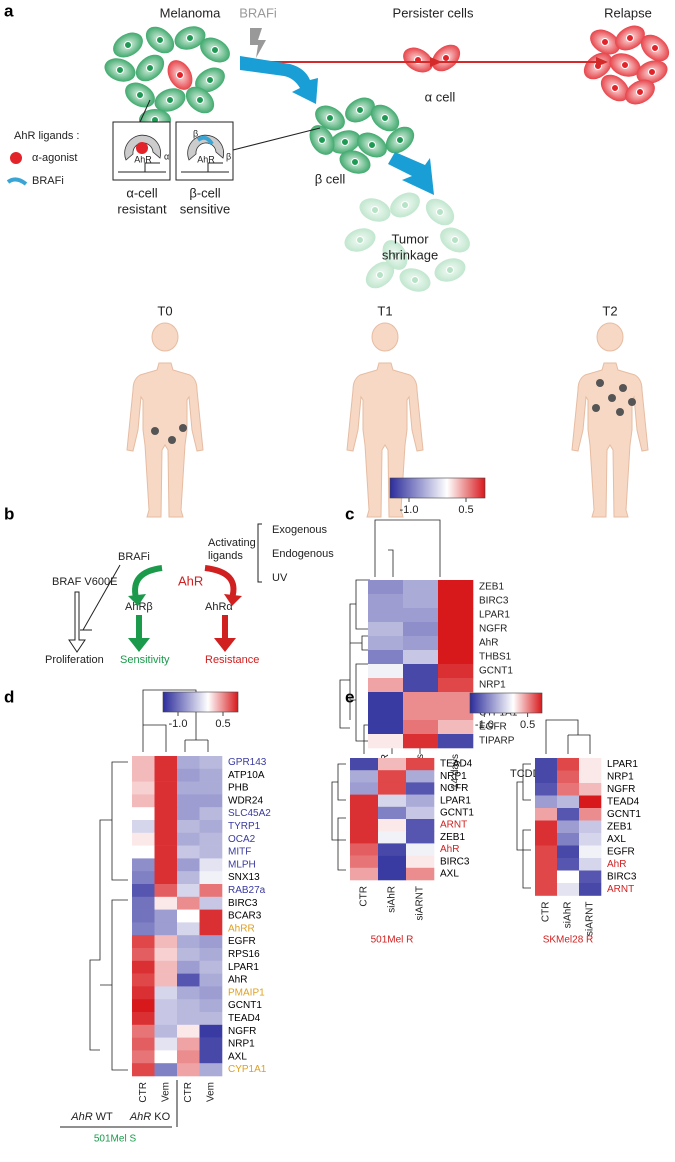 The image size is (675, 1162). I want to click on label: β cell, so click(330, 178).